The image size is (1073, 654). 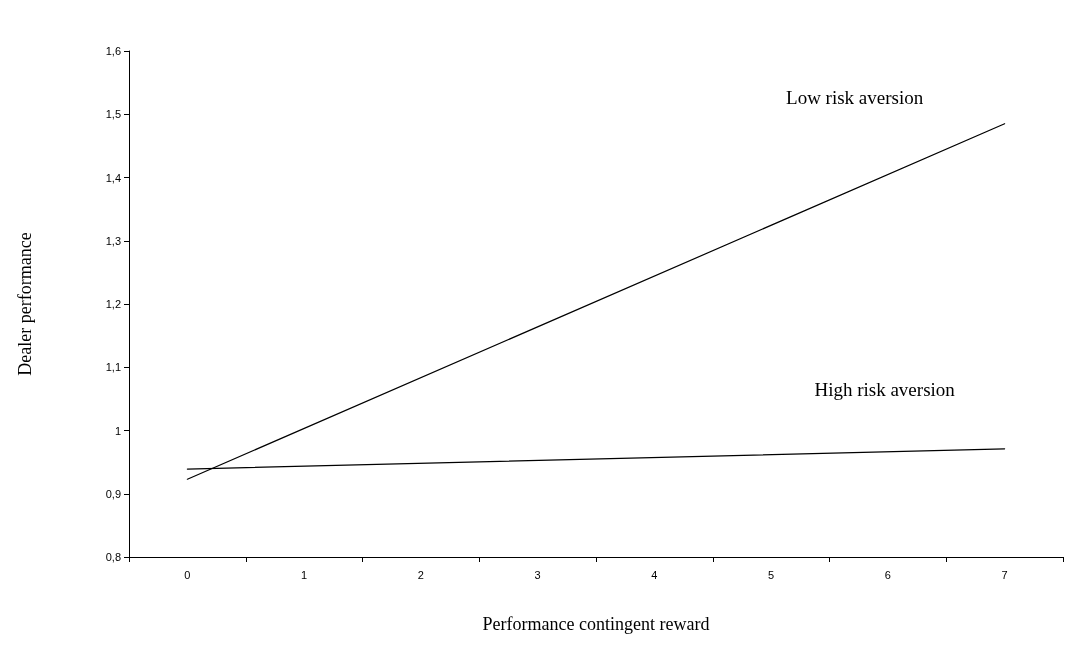 What do you see at coordinates (113, 304) in the screenshot?
I see `y-tick-label: 1,2` at bounding box center [113, 304].